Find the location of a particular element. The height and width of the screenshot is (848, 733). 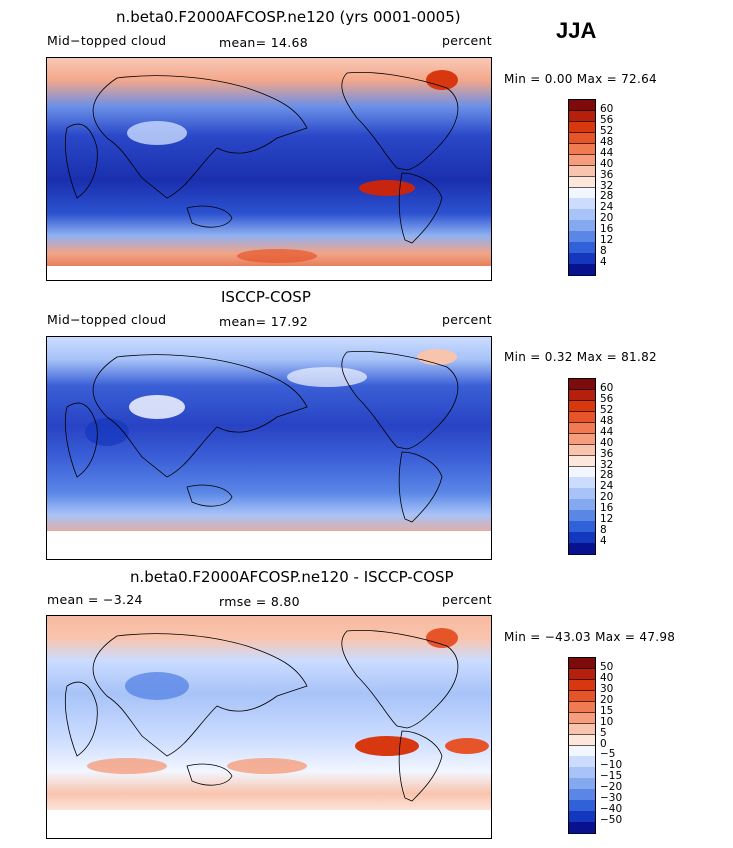

colorbar-tick-label: 10 is located at coordinates (607, 721).